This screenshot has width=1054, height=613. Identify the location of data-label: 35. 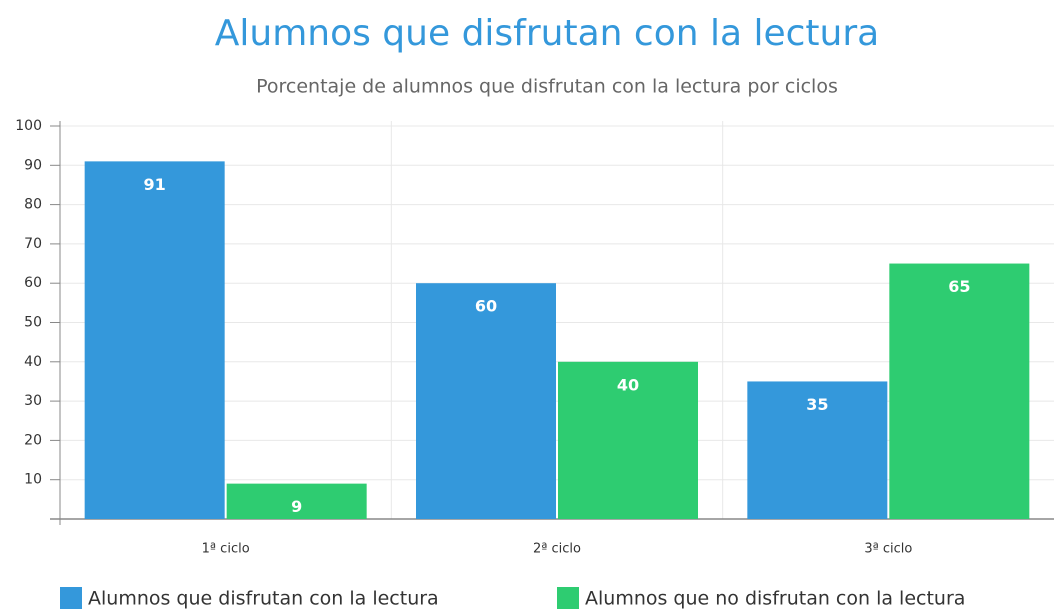
(817, 404).